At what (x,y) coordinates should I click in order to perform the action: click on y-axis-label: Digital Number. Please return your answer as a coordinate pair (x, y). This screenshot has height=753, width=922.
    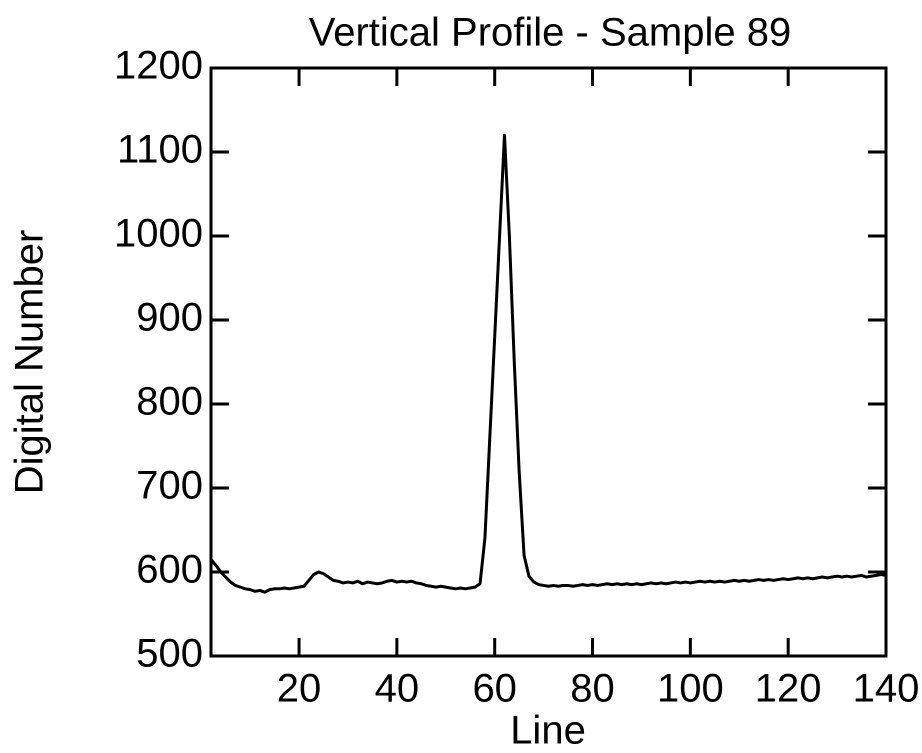
    Looking at the image, I should click on (30, 362).